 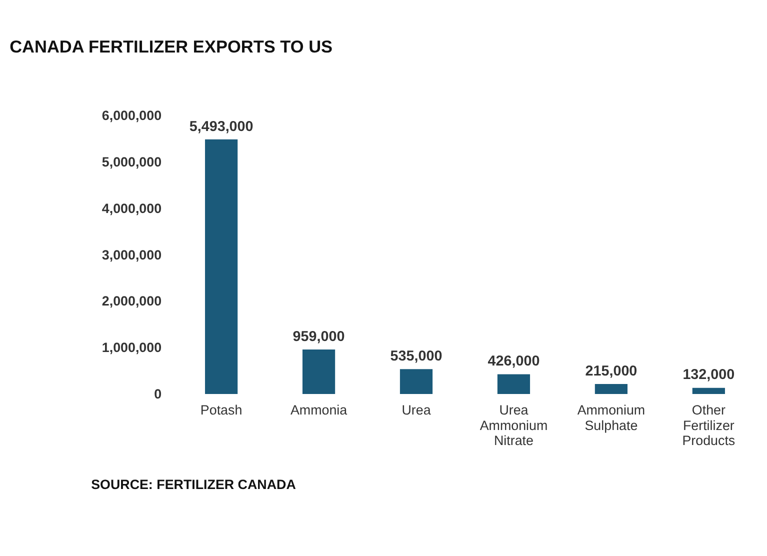 What do you see at coordinates (318, 336) in the screenshot?
I see `data-label: 959,000` at bounding box center [318, 336].